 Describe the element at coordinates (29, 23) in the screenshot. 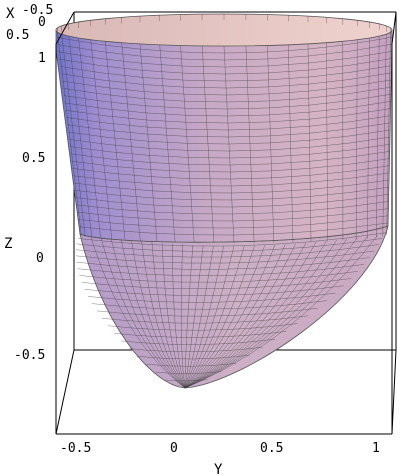

I see `x-axis-labels: X -0.5 0 0.5` at that location.